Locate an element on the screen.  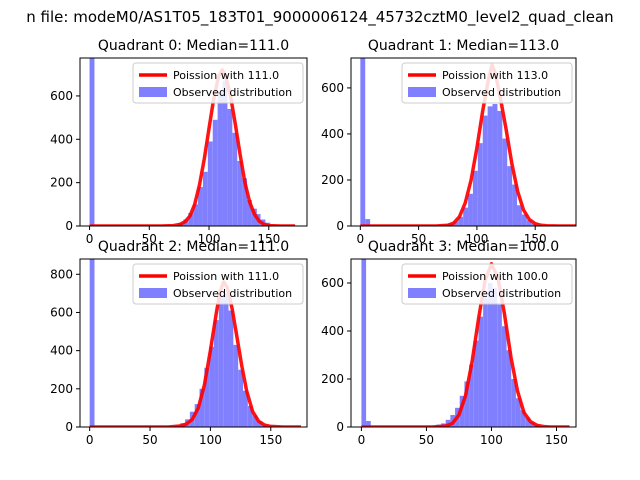
quadrant-2-plot-area is located at coordinates (195, 343).